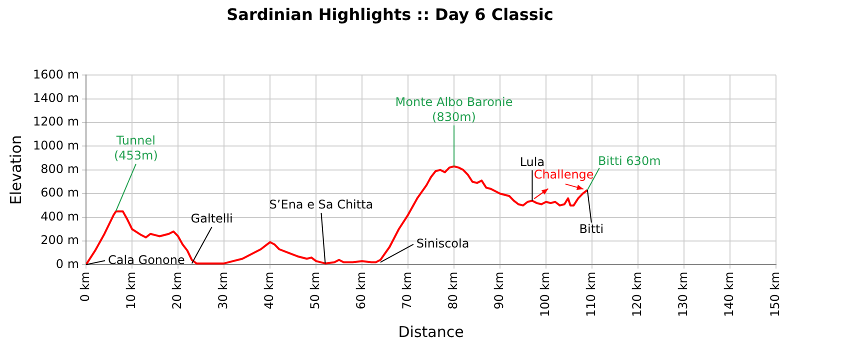 This screenshot has height=350, width=850. What do you see at coordinates (637, 294) in the screenshot?
I see `x-tick-label: 120 km` at bounding box center [637, 294].